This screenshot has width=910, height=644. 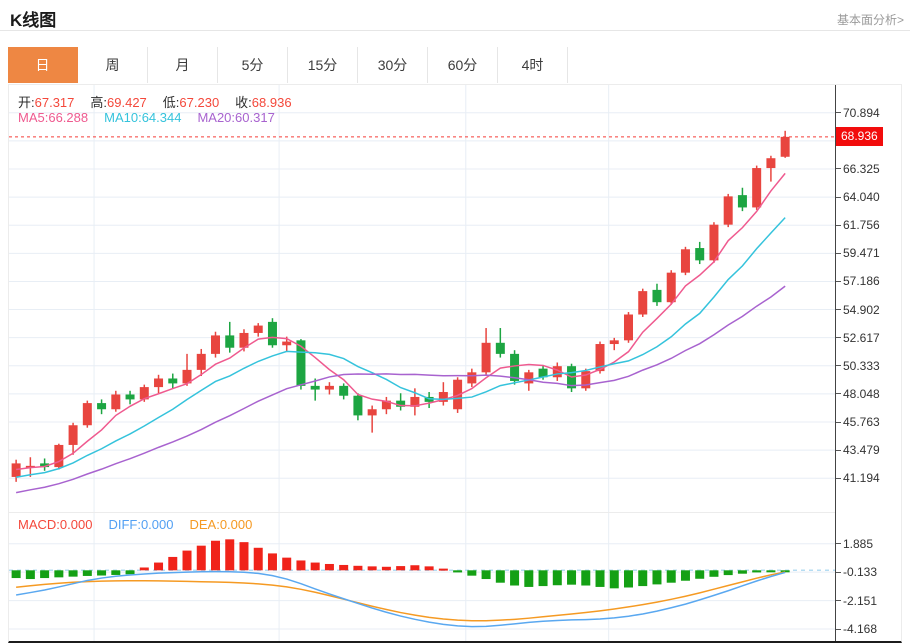 What do you see at coordinates (858, 253) in the screenshot?
I see `y-axis-label: 59.471` at bounding box center [858, 253].